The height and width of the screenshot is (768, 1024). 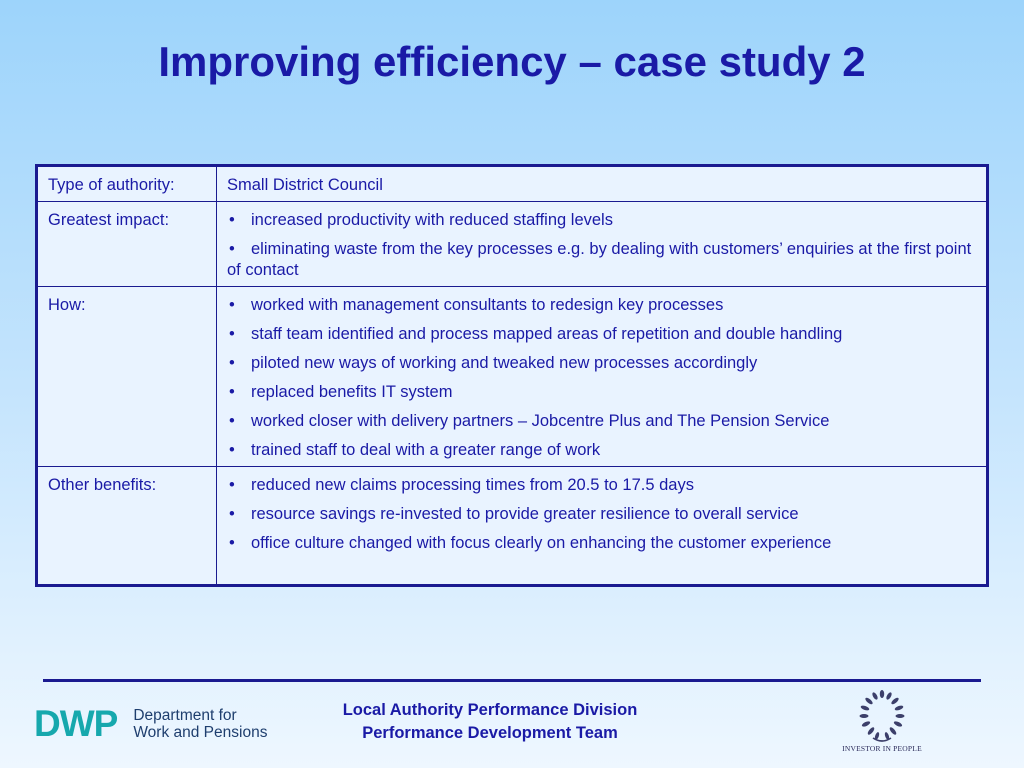 I want to click on footer-divider, so click(x=512, y=680).